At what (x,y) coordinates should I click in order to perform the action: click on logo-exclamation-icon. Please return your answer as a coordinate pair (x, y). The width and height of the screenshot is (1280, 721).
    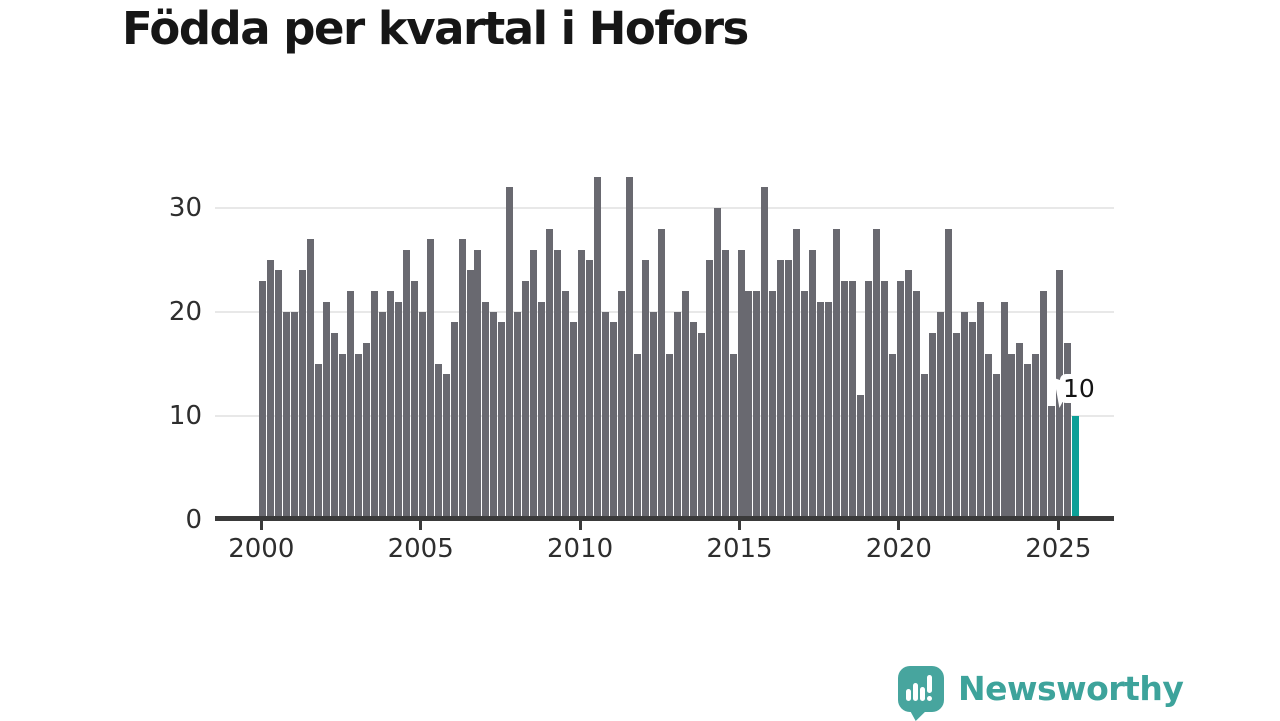
    Looking at the image, I should click on (929, 684).